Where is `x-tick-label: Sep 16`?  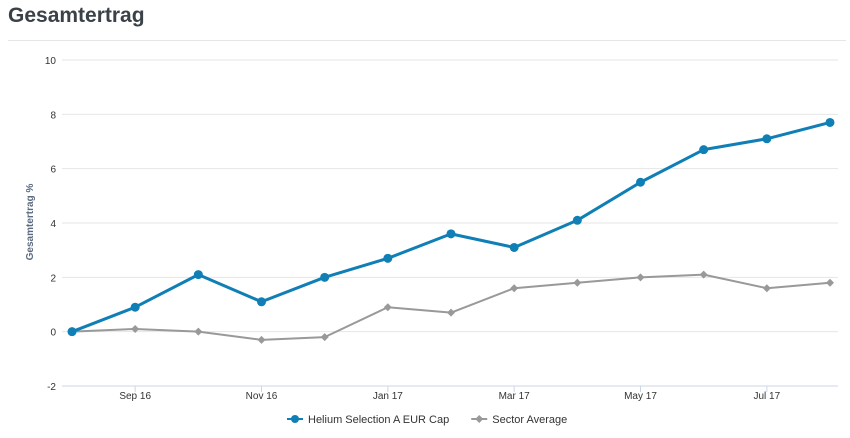
x-tick-label: Sep 16 is located at coordinates (135, 396).